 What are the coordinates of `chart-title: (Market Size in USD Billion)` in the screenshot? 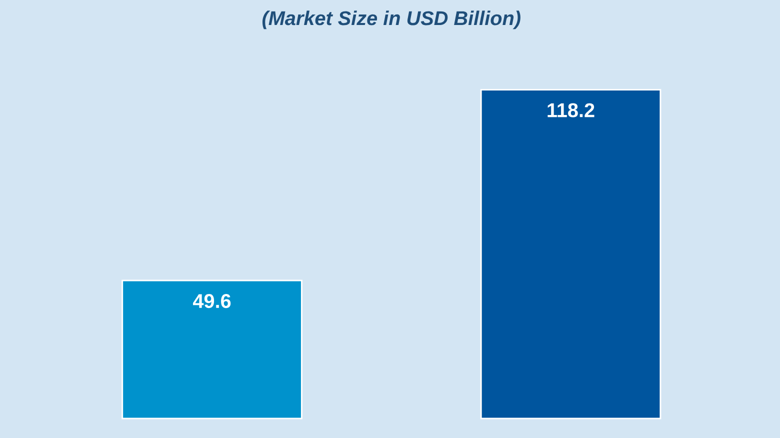 It's located at (391, 19).